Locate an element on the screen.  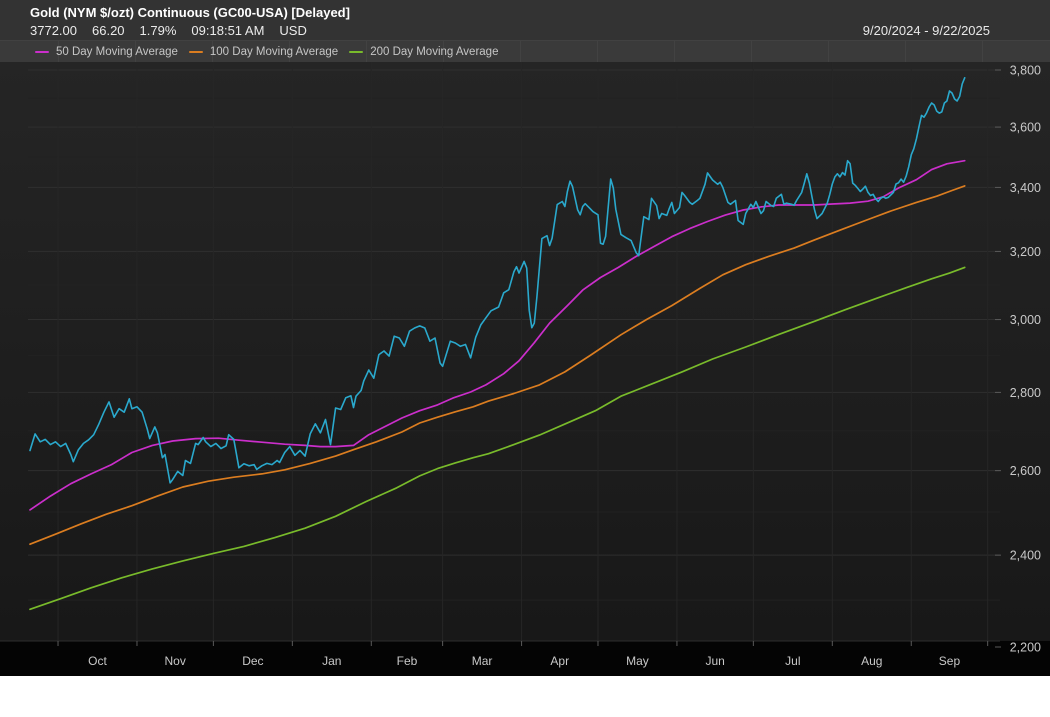
x-axis-label-jan: Jan is located at coordinates (331, 661).